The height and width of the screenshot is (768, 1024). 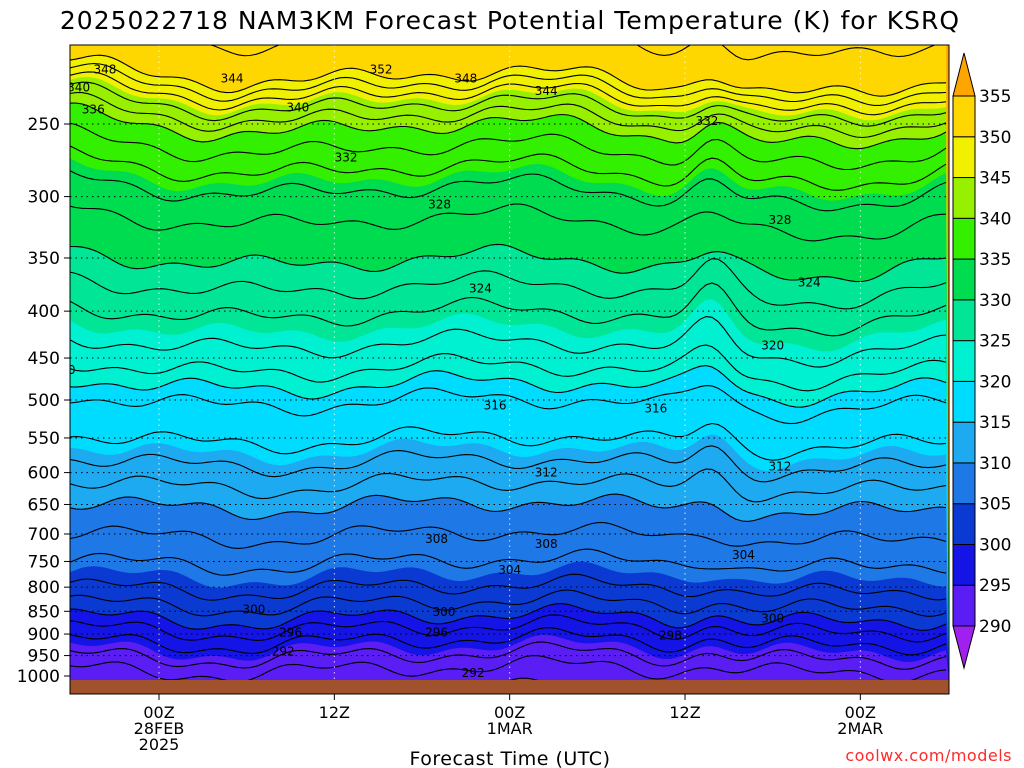 What do you see at coordinates (465, 78) in the screenshot?
I see `contour-label: 348` at bounding box center [465, 78].